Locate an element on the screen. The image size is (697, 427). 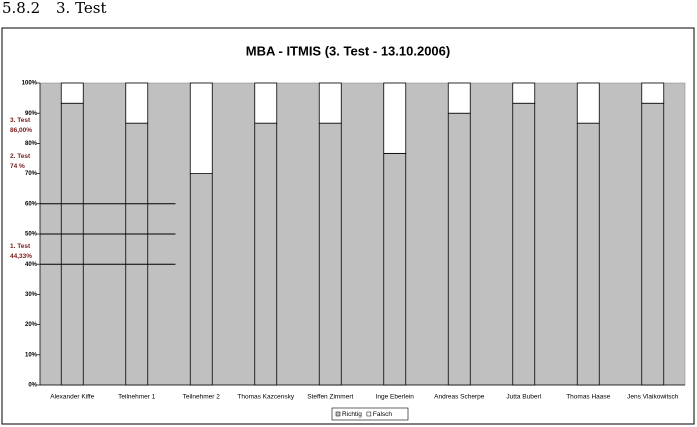
y-tick-label: 80% is located at coordinates (31, 144).